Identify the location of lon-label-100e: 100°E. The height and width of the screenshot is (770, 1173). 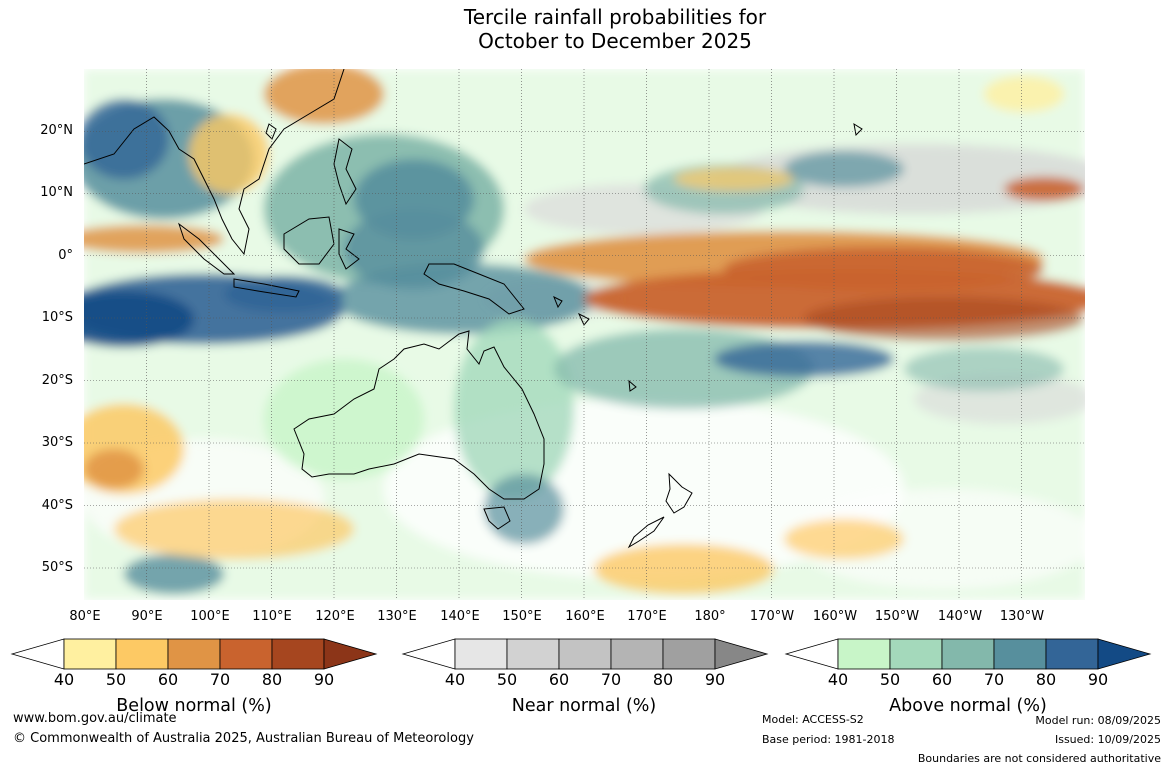
(210, 616).